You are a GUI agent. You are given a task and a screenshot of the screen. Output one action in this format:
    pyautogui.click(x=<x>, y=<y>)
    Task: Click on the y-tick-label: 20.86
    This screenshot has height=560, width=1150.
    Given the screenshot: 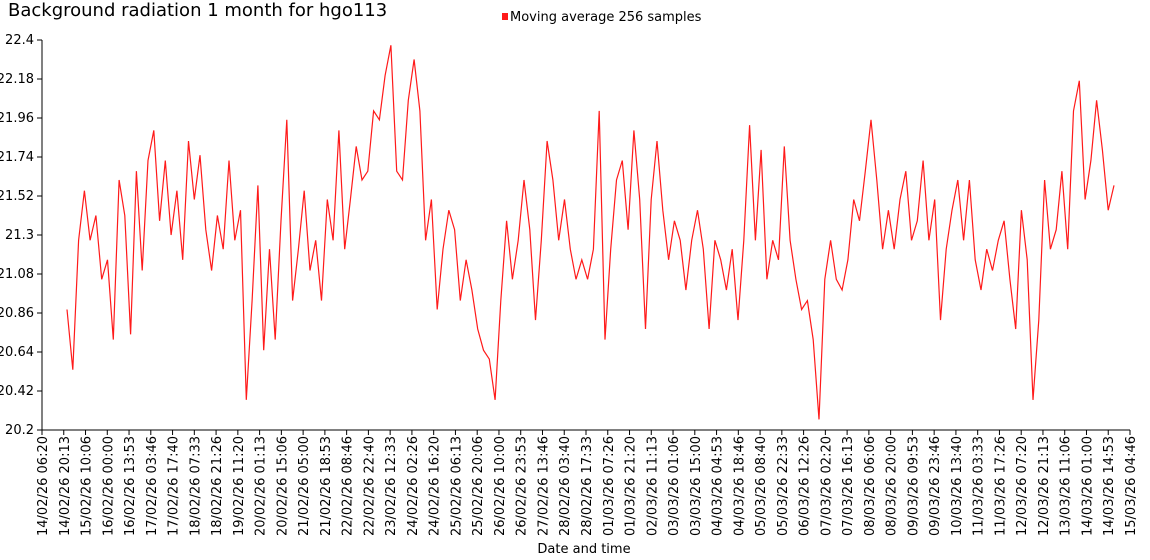 What is the action you would take?
    pyautogui.click(x=17, y=313)
    